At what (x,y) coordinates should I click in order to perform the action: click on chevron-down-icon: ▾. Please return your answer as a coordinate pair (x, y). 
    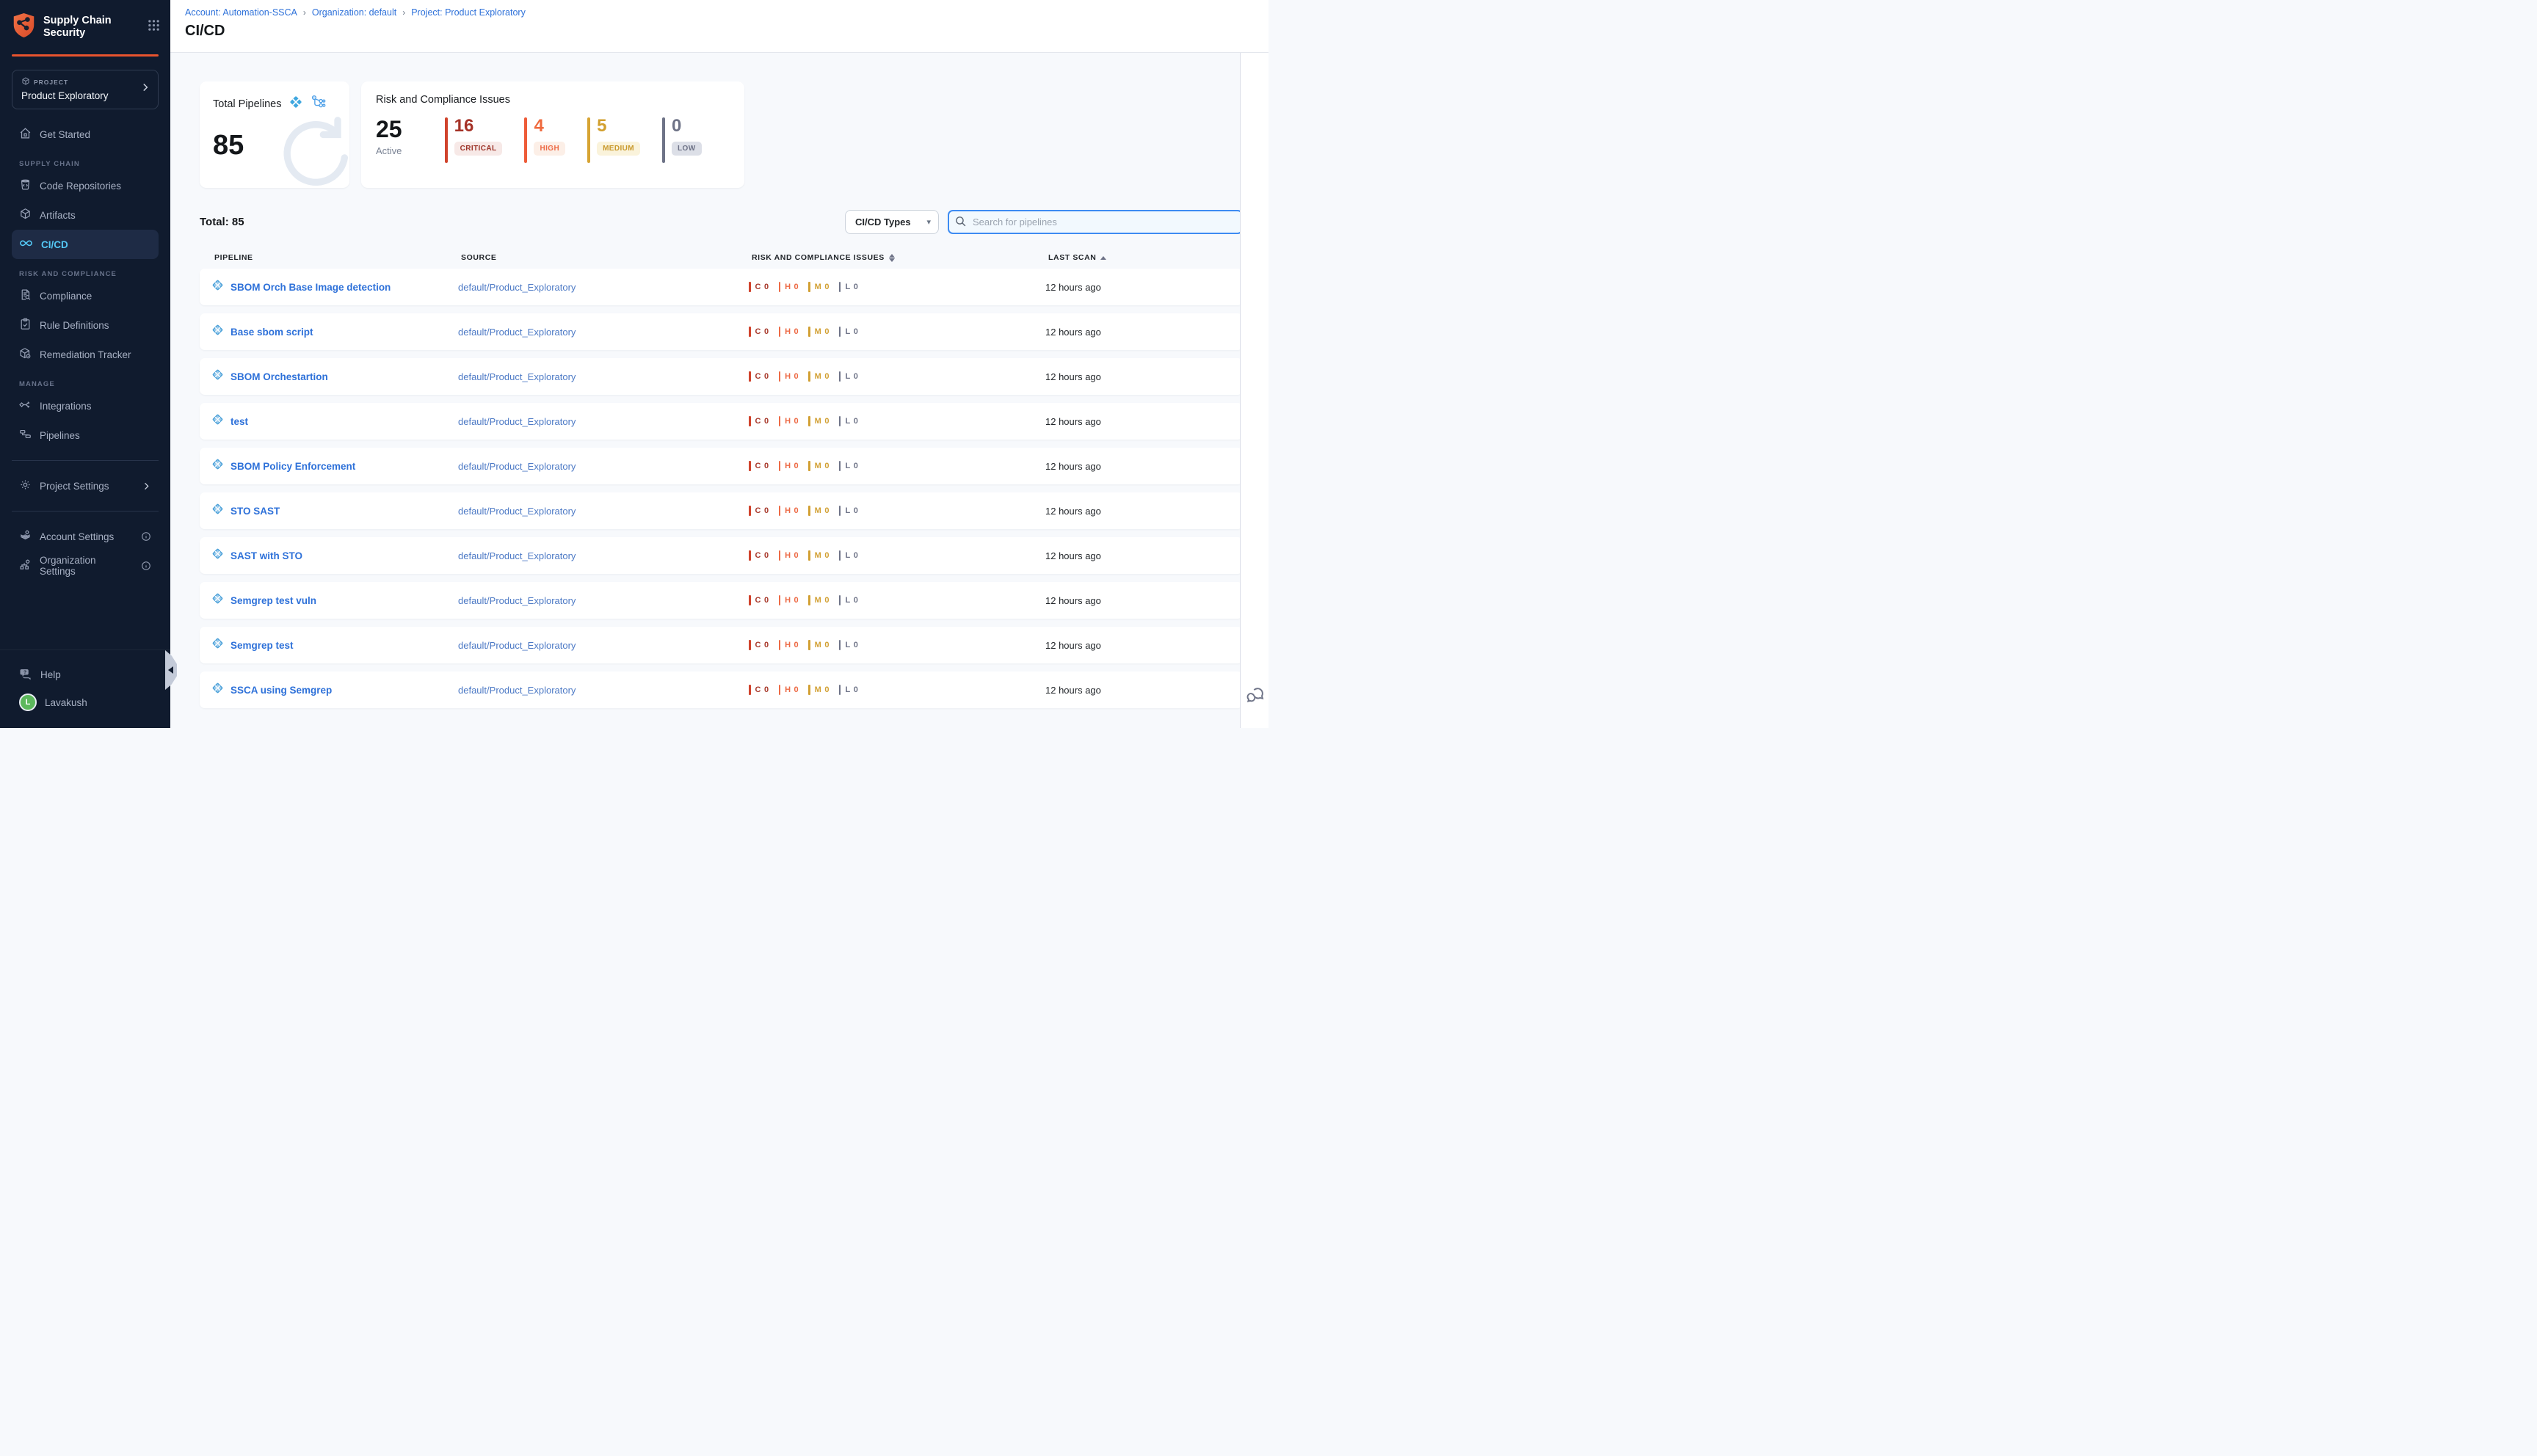
    Looking at the image, I should click on (928, 222).